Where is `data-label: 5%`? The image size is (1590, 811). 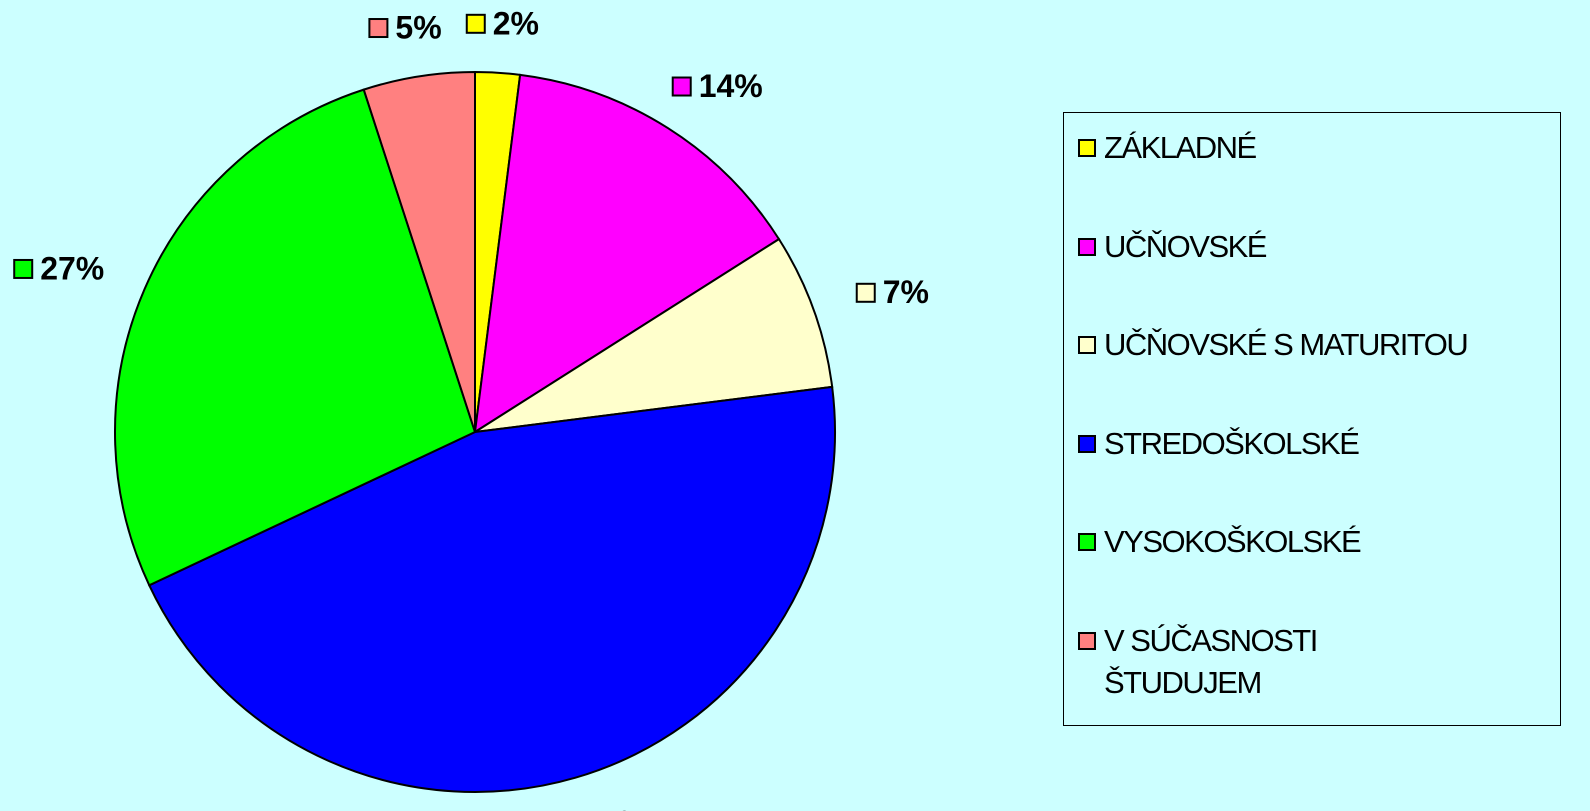
data-label: 5% is located at coordinates (405, 27).